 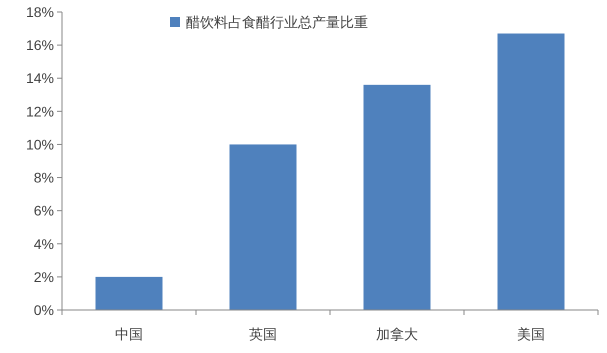 I want to click on y-tick-label: 2%, so click(x=44, y=276).